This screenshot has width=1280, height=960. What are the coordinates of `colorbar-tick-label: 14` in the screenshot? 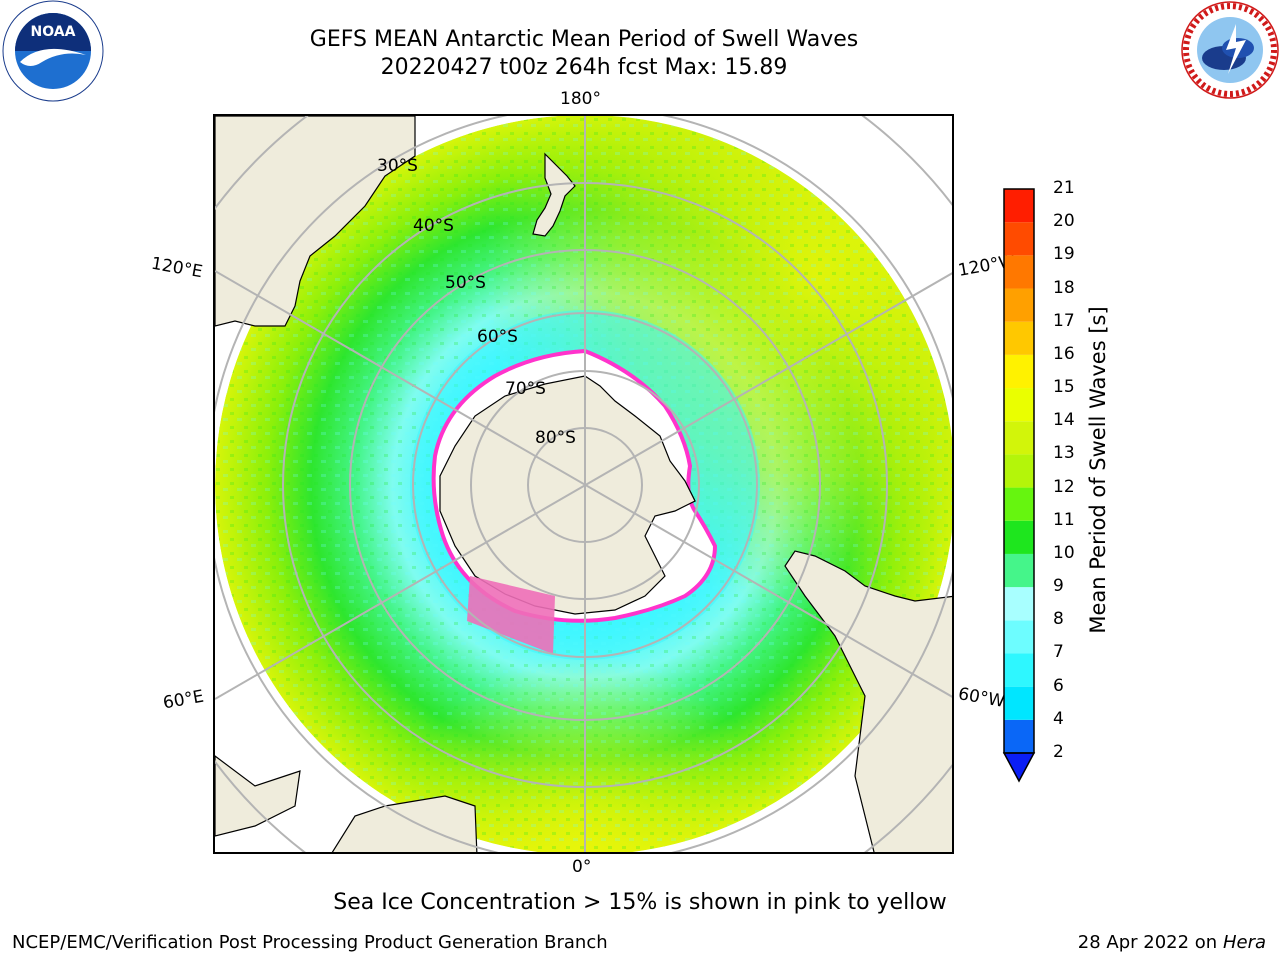 It's located at (1064, 420).